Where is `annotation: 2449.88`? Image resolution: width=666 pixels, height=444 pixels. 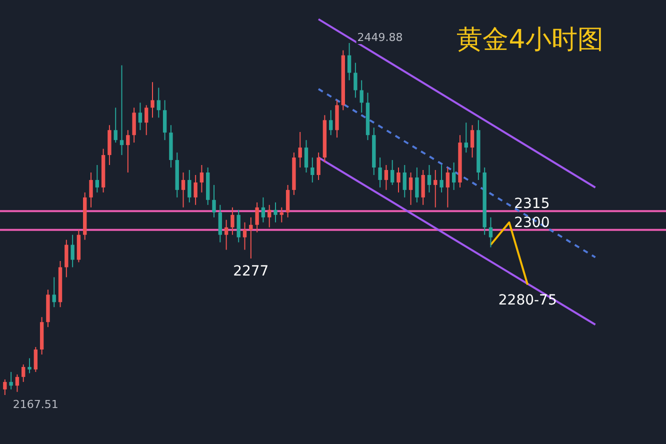
annotation: 2449.88 is located at coordinates (380, 37).